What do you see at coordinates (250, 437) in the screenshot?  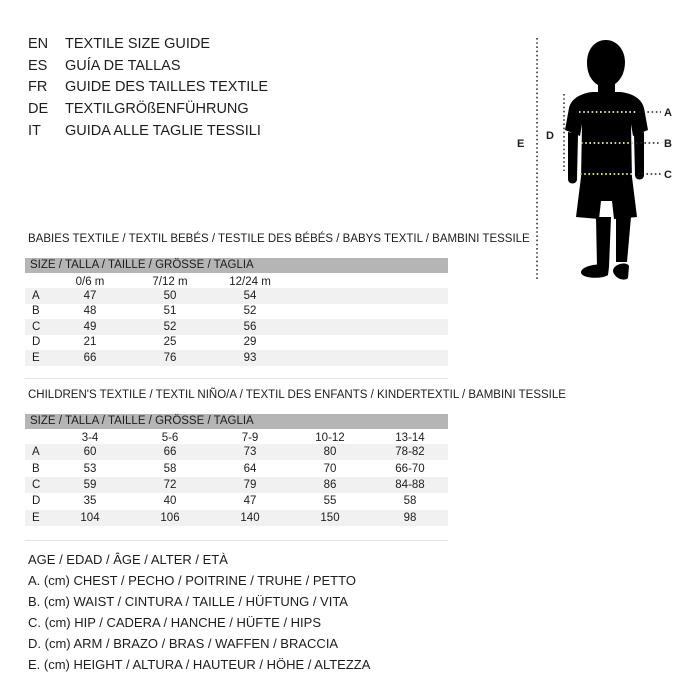 I see `column-header: 7-9` at bounding box center [250, 437].